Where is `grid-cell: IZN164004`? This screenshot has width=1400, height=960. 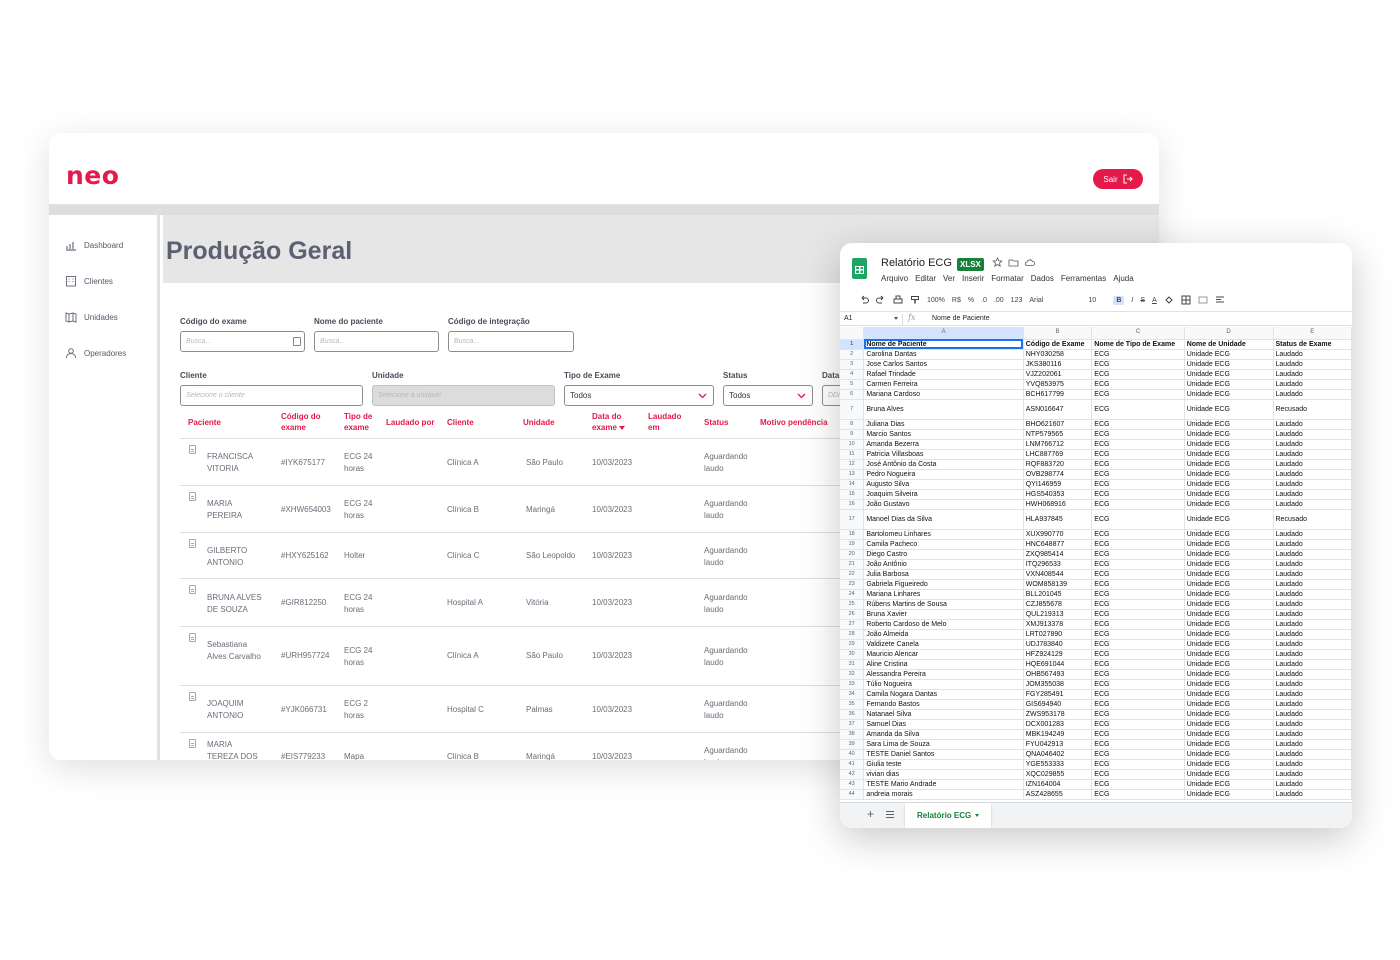
grid-cell: IZN164004 is located at coordinates (1058, 784).